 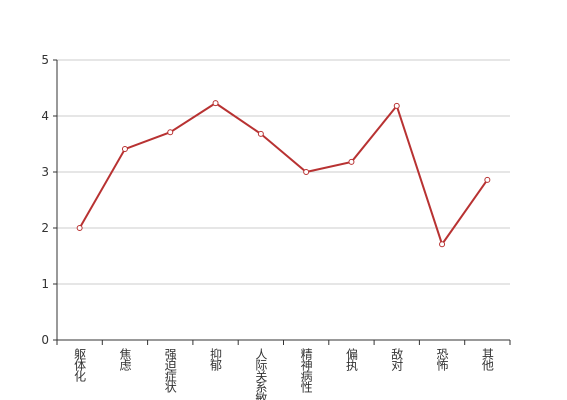 I want to click on x-tick-label: 躯体化, so click(x=80, y=365).